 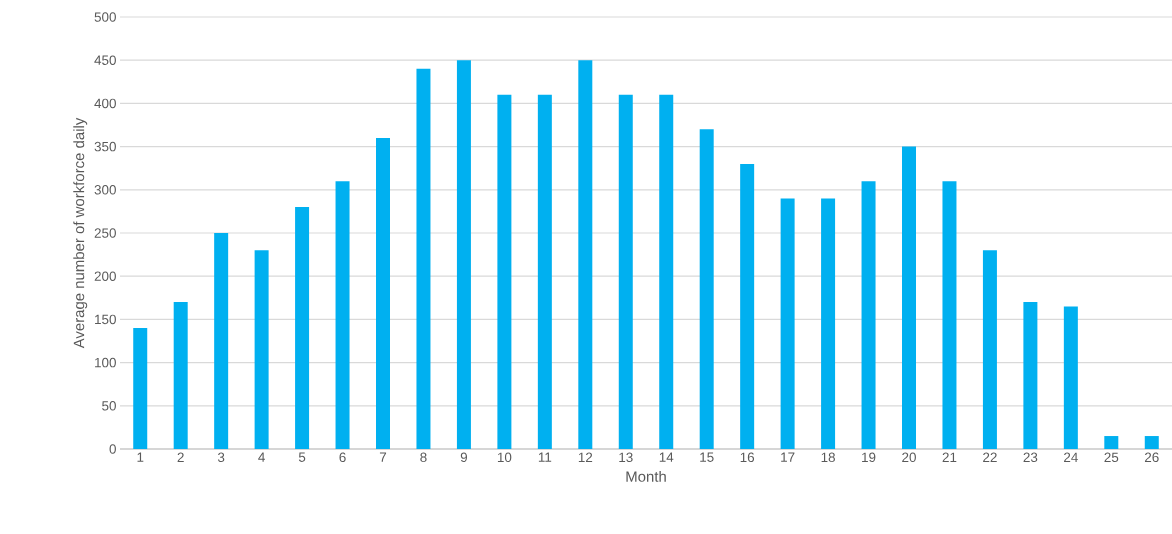 I want to click on x-tick-label: 9, so click(x=464, y=457).